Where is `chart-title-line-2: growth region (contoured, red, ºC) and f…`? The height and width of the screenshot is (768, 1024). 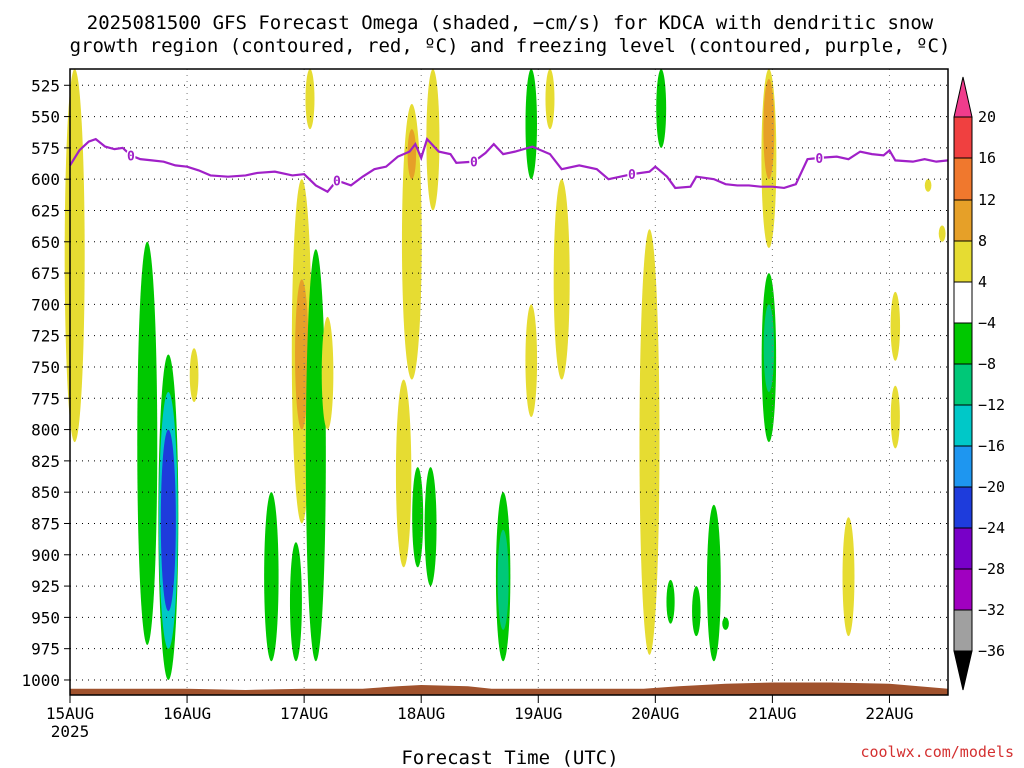 chart-title-line-2: growth region (contoured, red, ºC) and f… is located at coordinates (510, 46).